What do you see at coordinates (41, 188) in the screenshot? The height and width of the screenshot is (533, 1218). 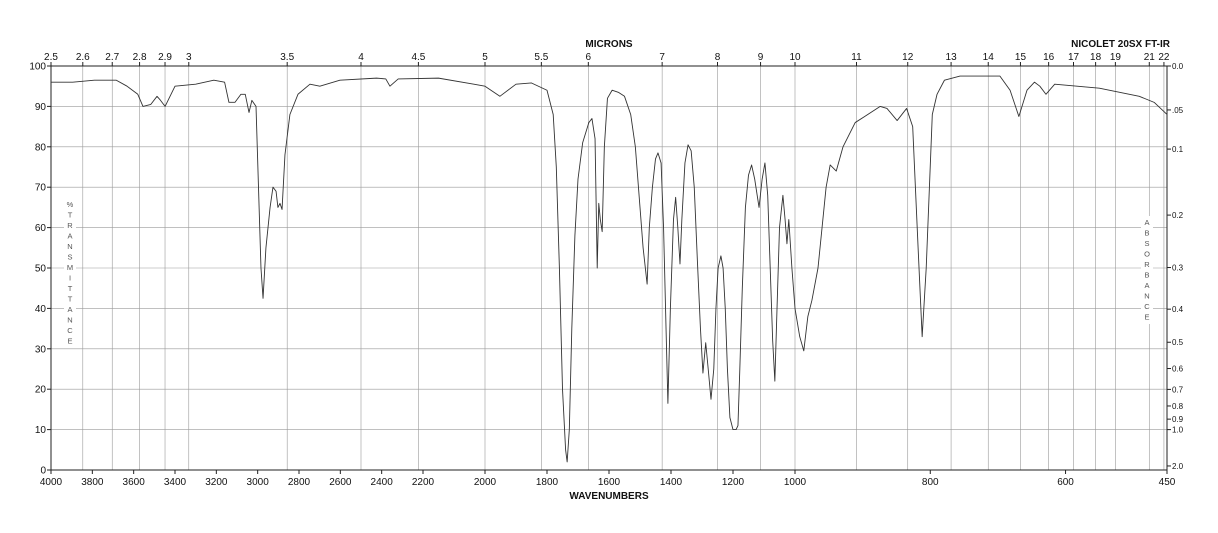 I see `y-tick-label: 70` at bounding box center [41, 188].